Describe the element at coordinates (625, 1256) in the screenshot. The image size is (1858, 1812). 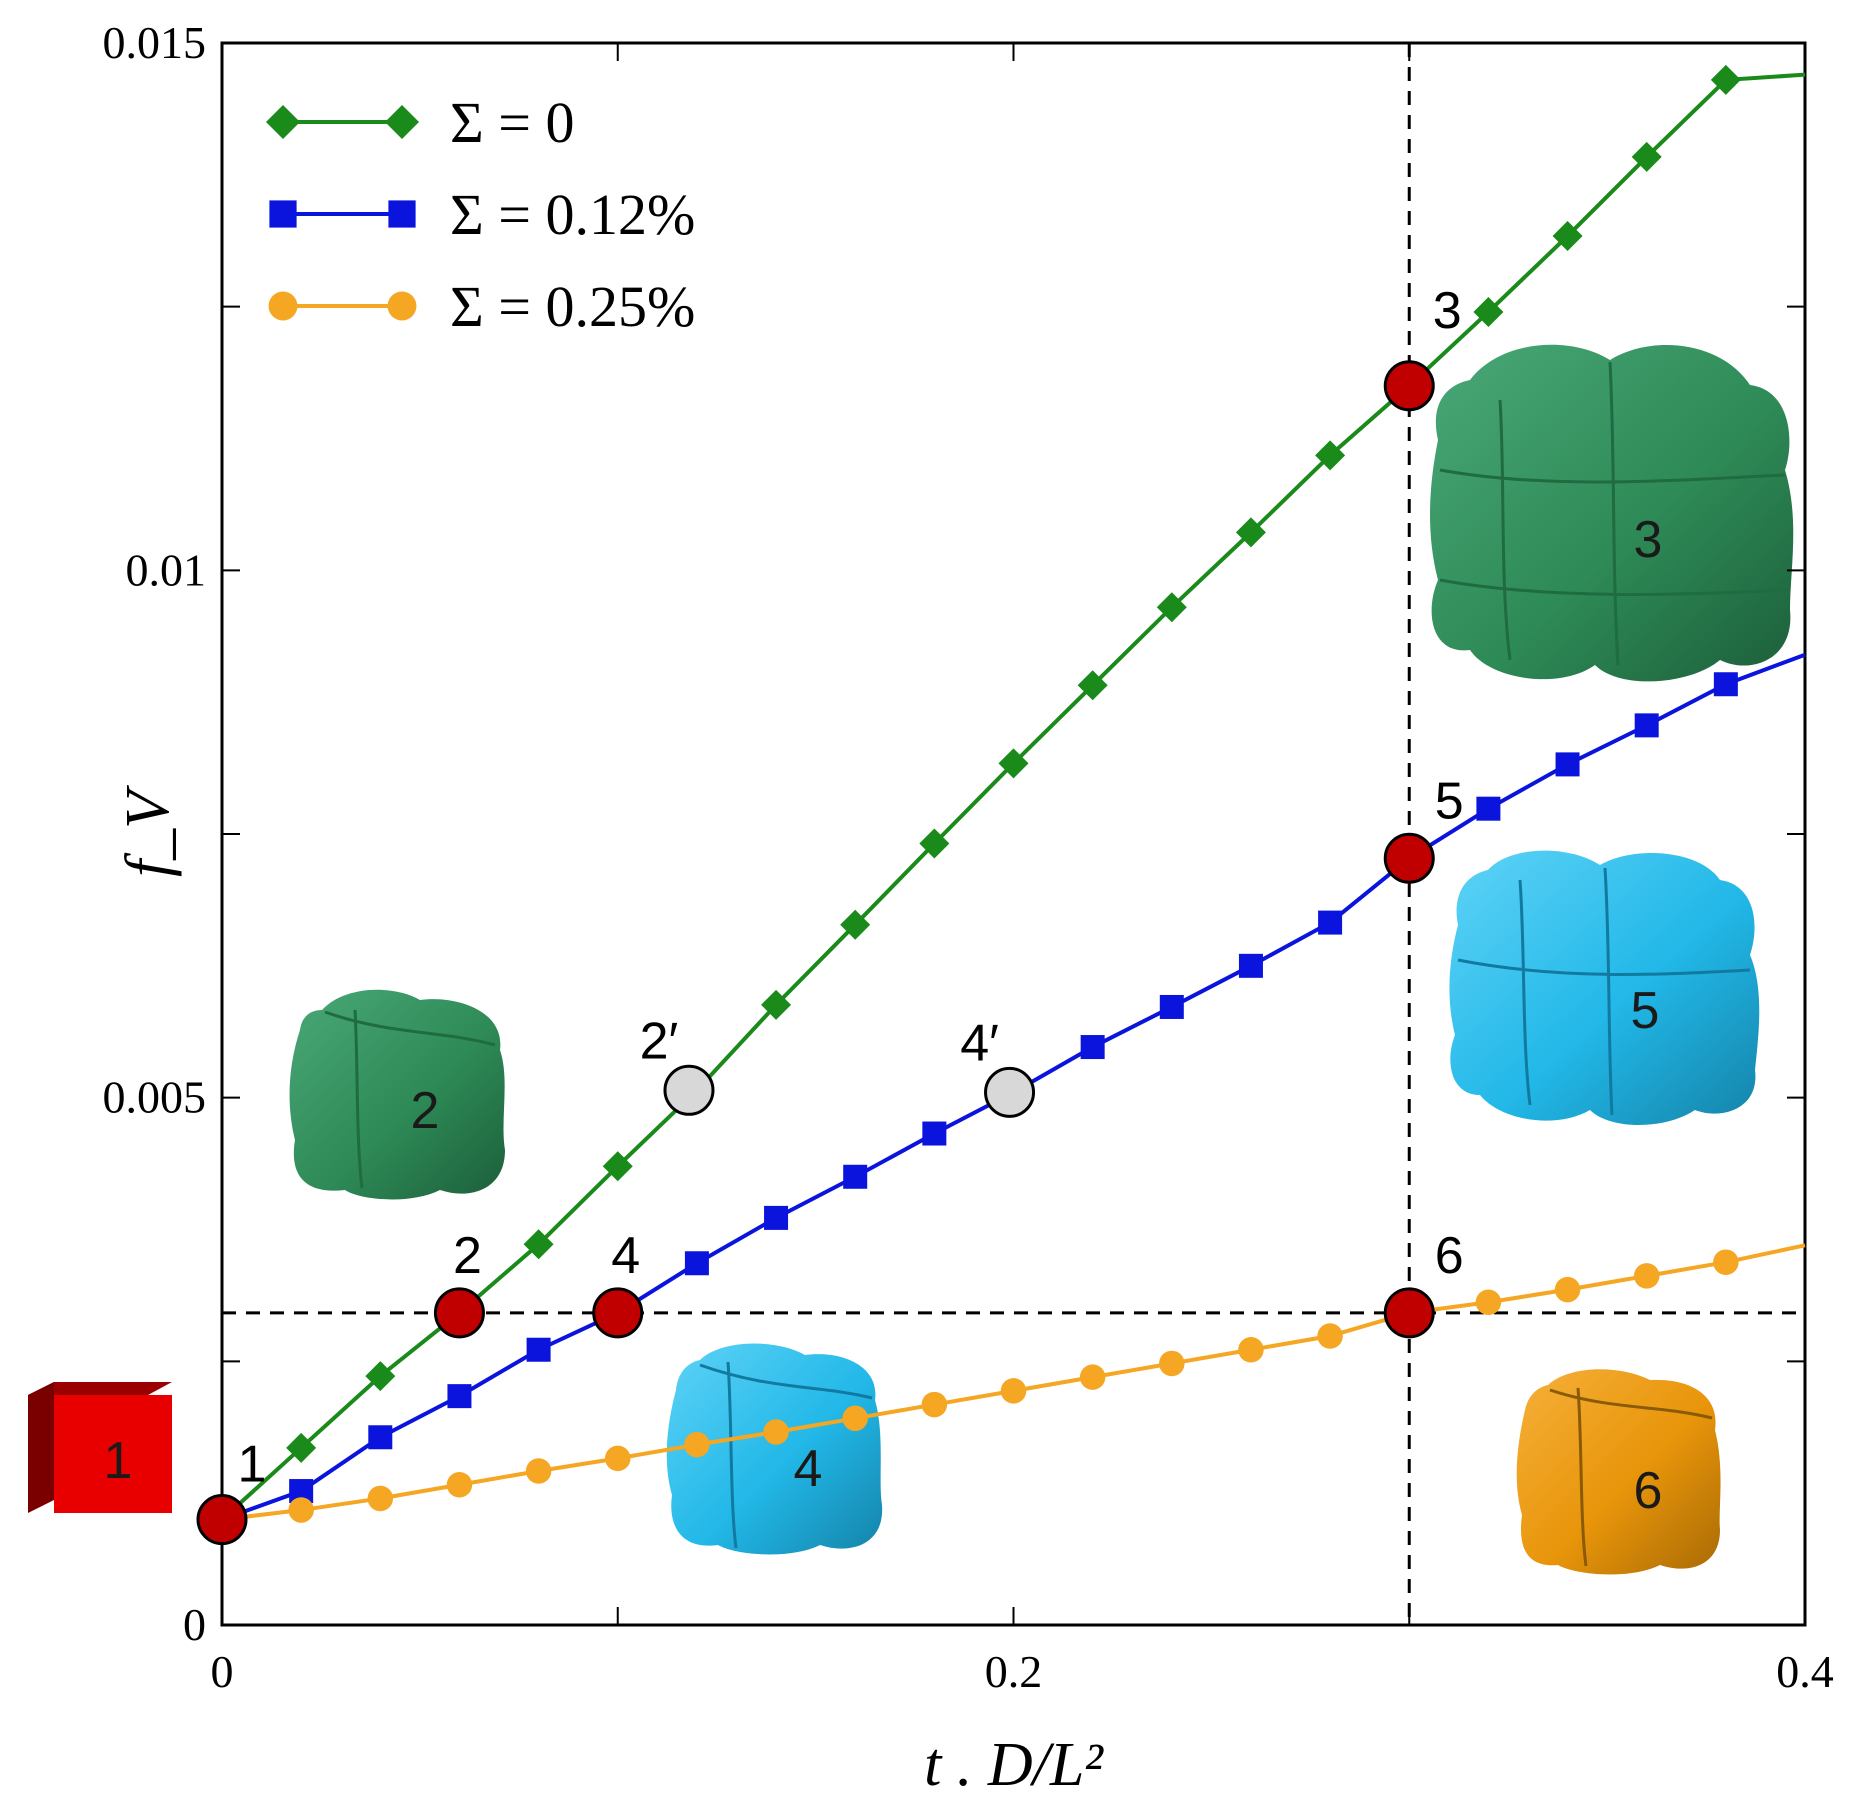
I see `highlight-label-2: 4` at that location.